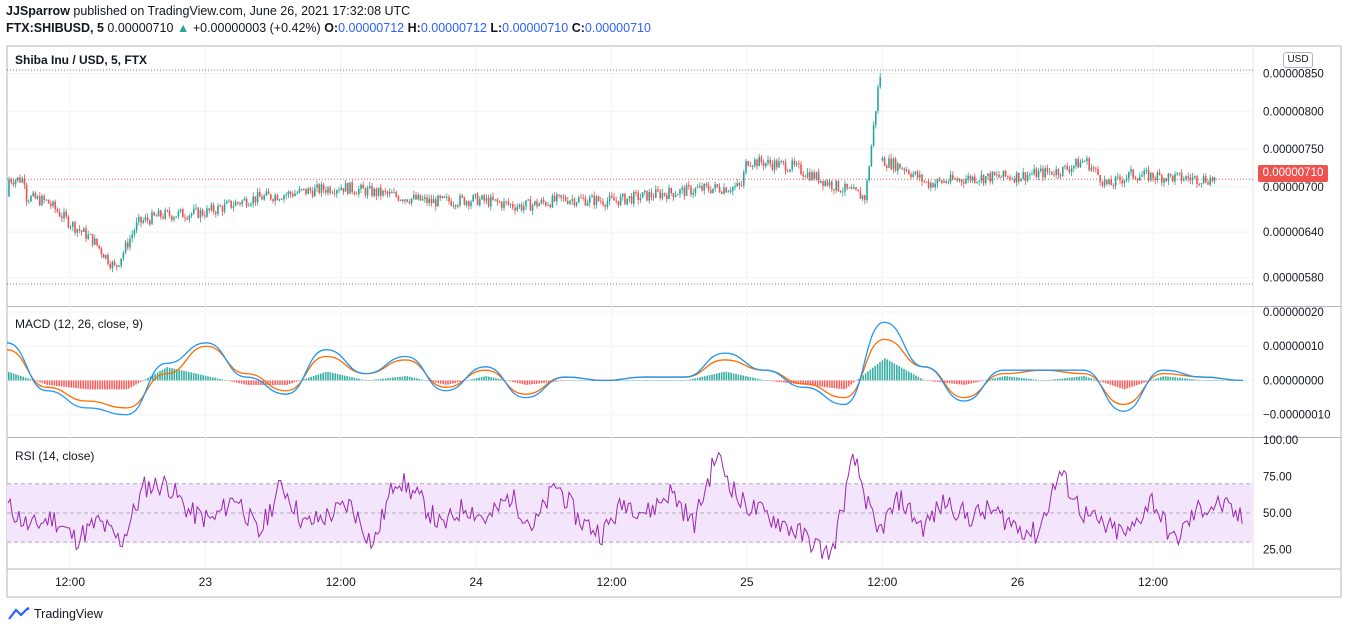 This screenshot has width=1348, height=634. Describe the element at coordinates (55, 614) in the screenshot. I see `tradingview-logo: TradingView` at that location.